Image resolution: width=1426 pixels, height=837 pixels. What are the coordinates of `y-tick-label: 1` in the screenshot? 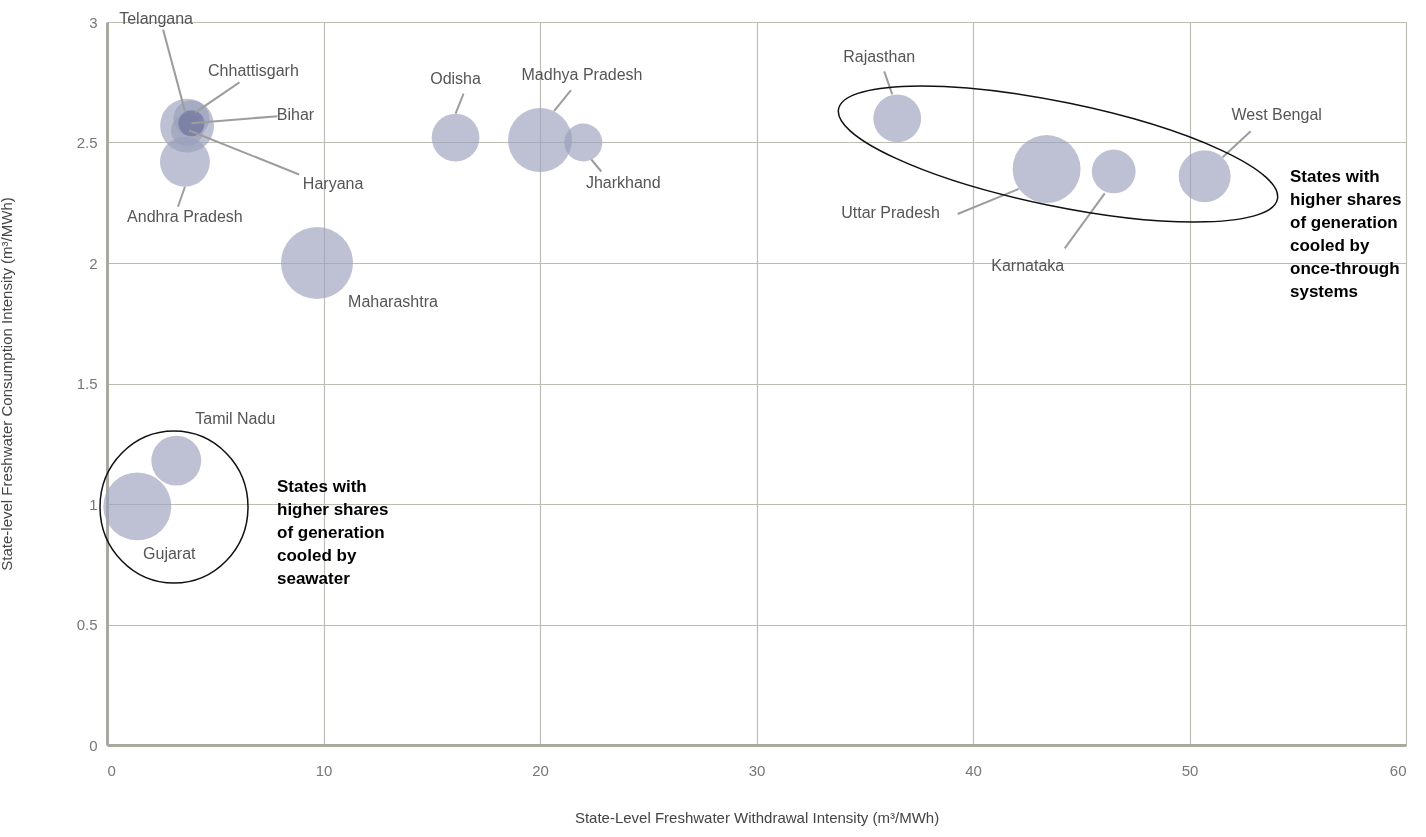 It's located at (93, 504).